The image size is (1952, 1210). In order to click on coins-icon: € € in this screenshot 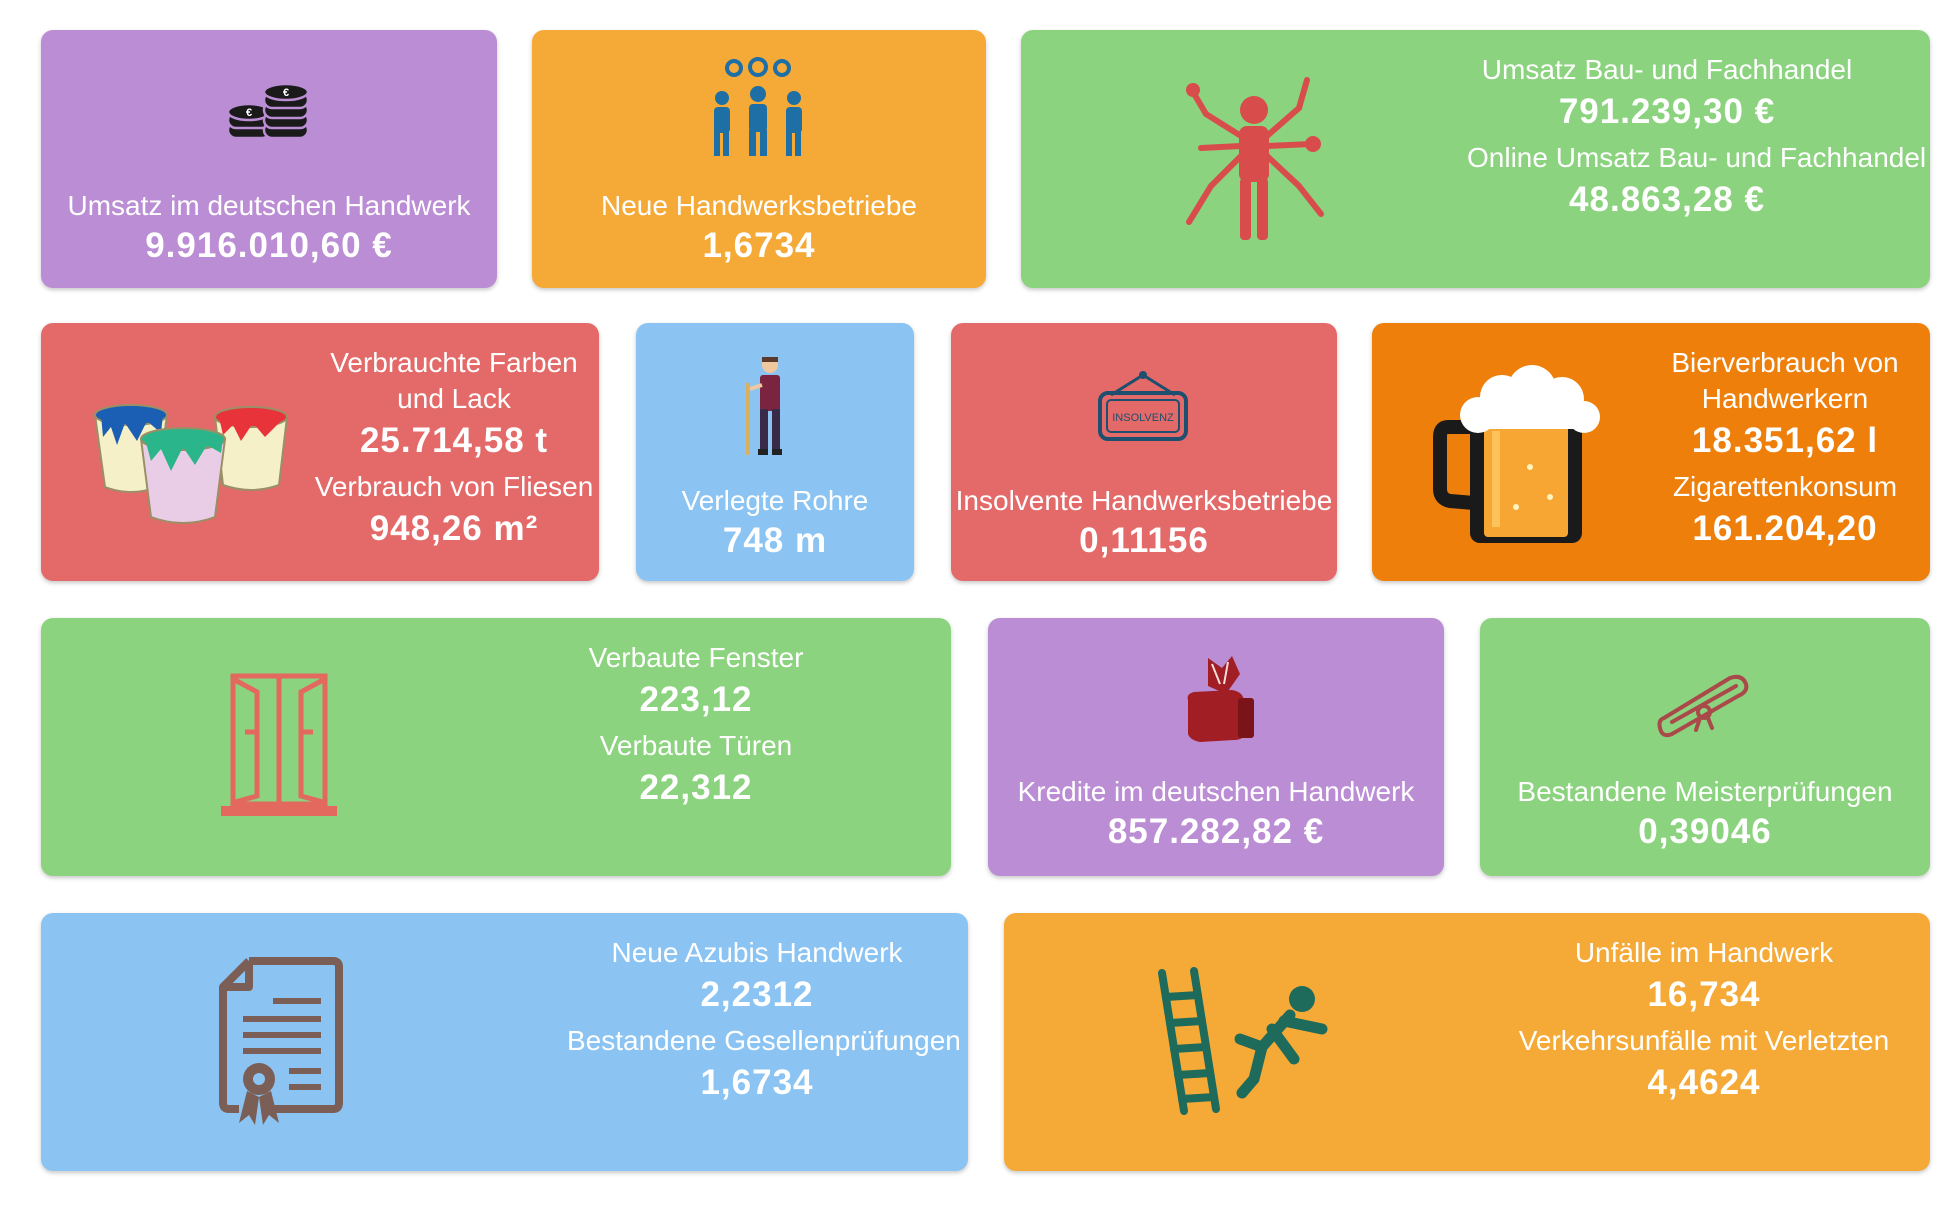, I will do `click(268, 111)`.